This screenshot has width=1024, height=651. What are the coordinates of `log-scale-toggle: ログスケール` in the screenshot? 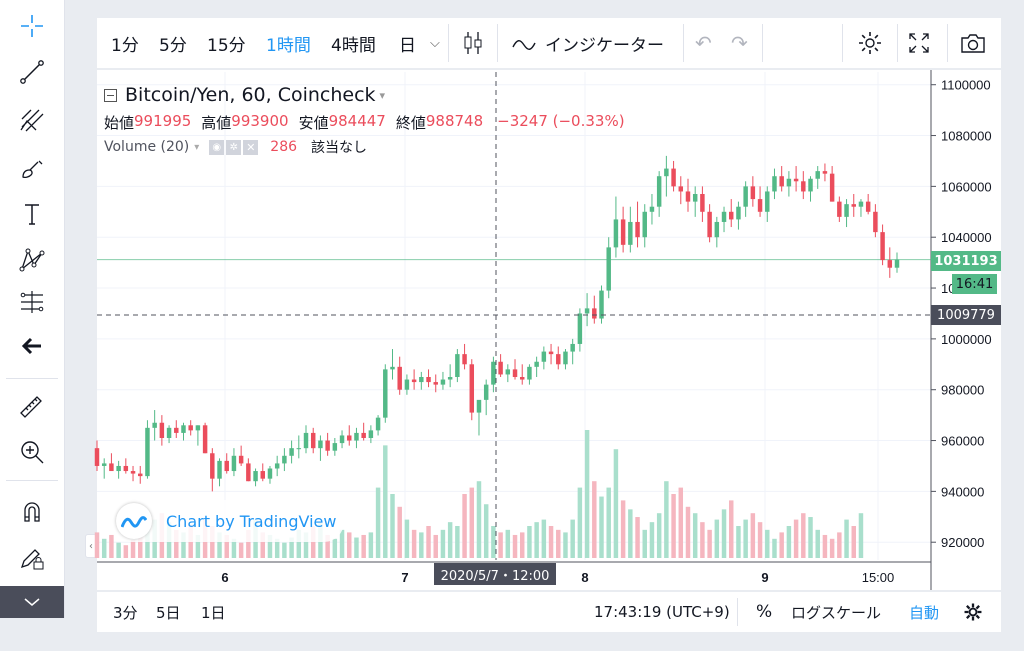 It's located at (836, 612).